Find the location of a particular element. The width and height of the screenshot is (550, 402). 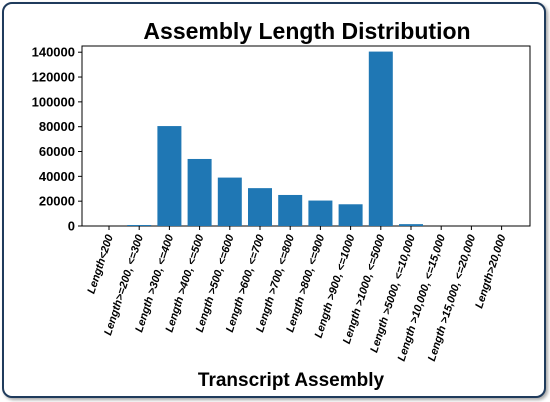

chart-title: Assembly Length Distribution is located at coordinates (306, 31).